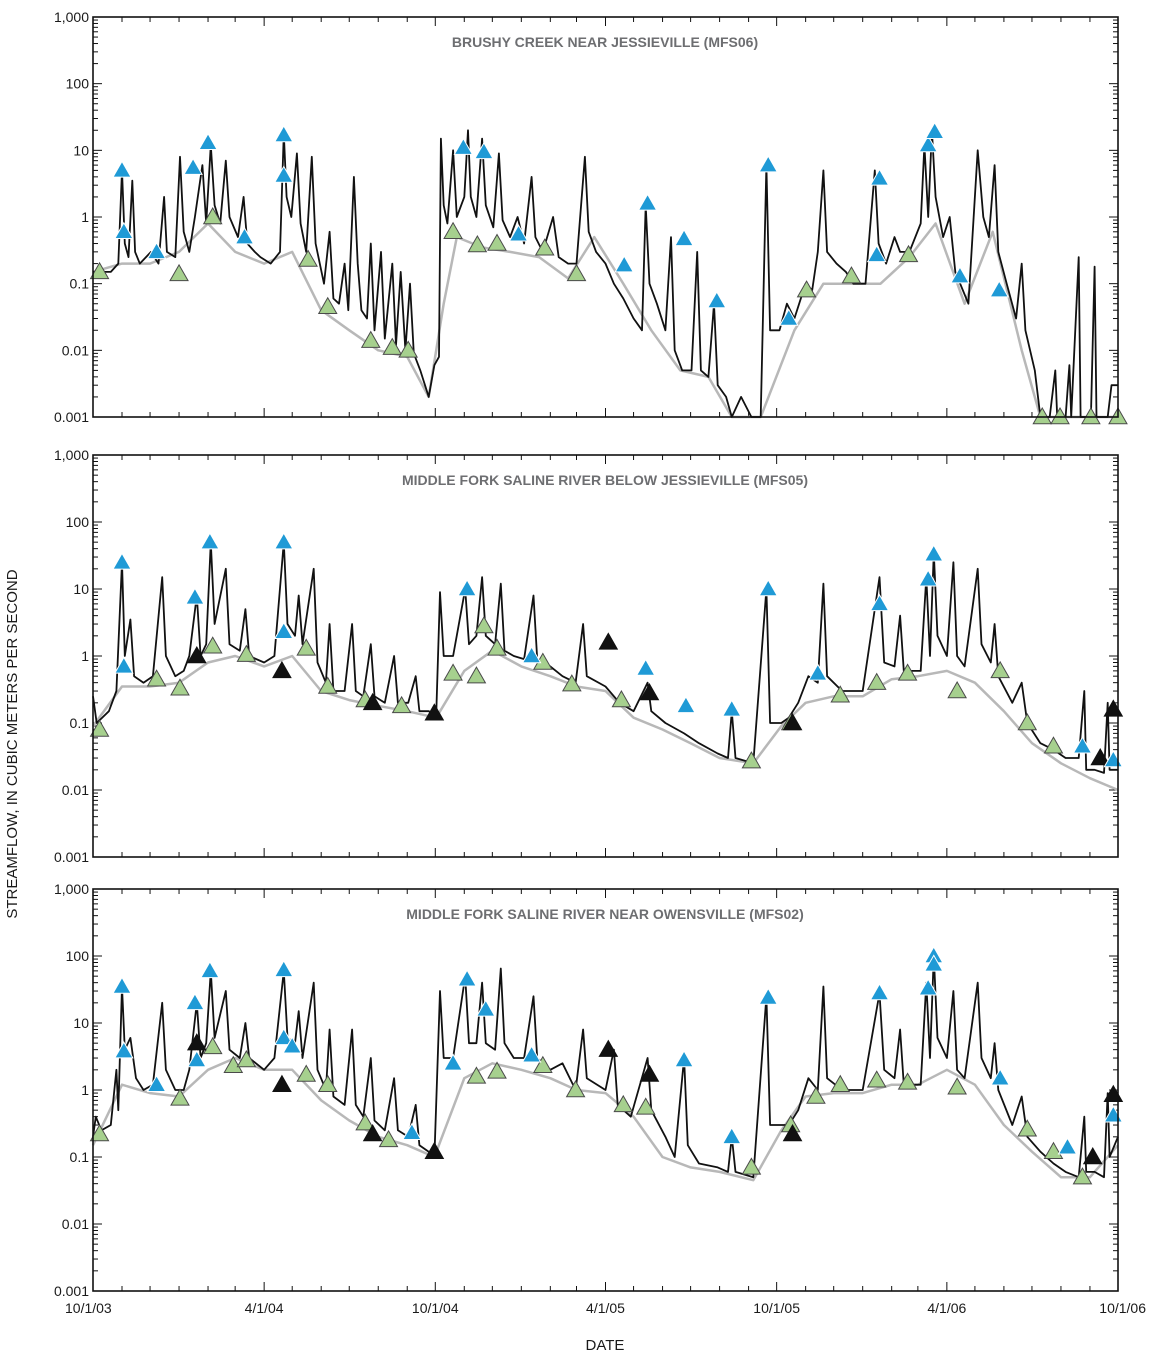 The width and height of the screenshot is (1158, 1363). What do you see at coordinates (605, 42) in the screenshot?
I see `panel-title: BRUSHY CREEK NEAR JESSIEVILLE (MFS06)` at bounding box center [605, 42].